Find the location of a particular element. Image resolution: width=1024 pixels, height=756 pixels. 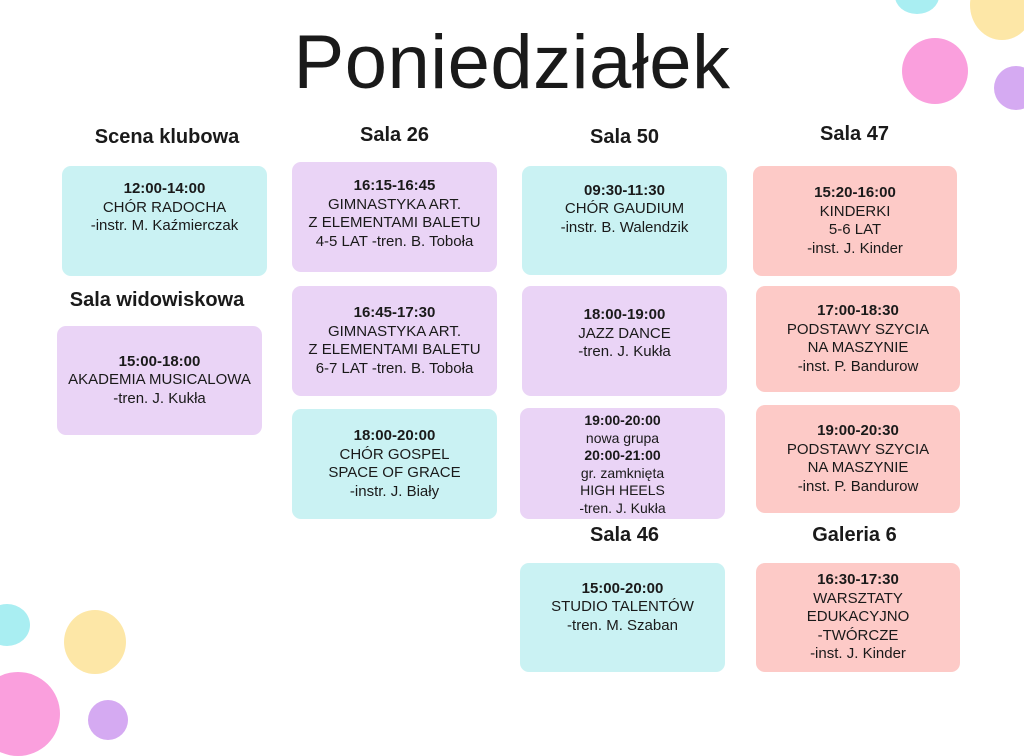

decorative-dot-pink-bottom is located at coordinates (30, 714).